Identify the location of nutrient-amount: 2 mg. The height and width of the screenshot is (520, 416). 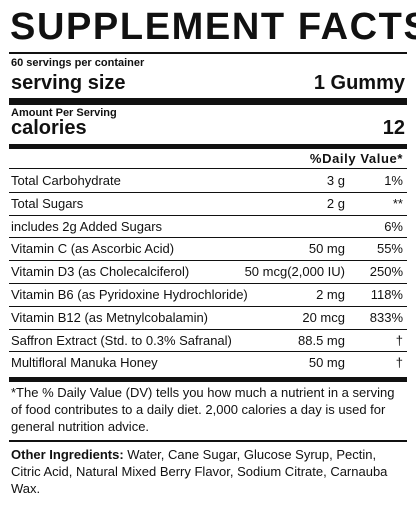
(330, 294).